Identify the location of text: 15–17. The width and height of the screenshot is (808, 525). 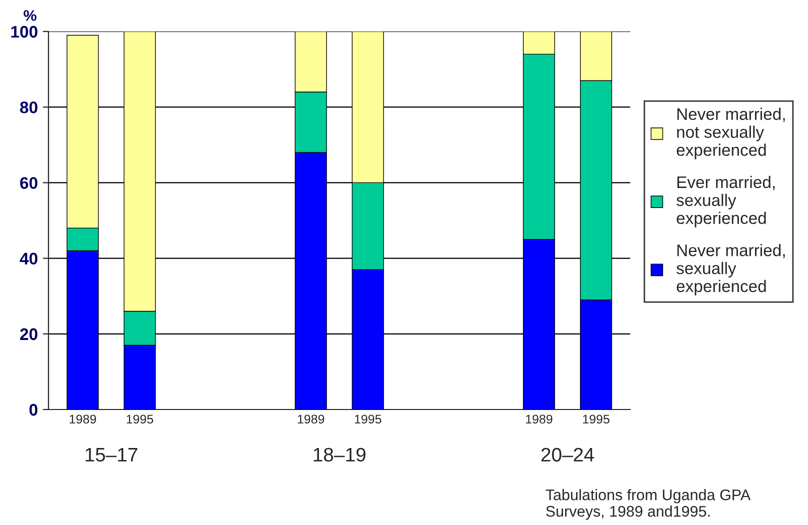
(112, 455).